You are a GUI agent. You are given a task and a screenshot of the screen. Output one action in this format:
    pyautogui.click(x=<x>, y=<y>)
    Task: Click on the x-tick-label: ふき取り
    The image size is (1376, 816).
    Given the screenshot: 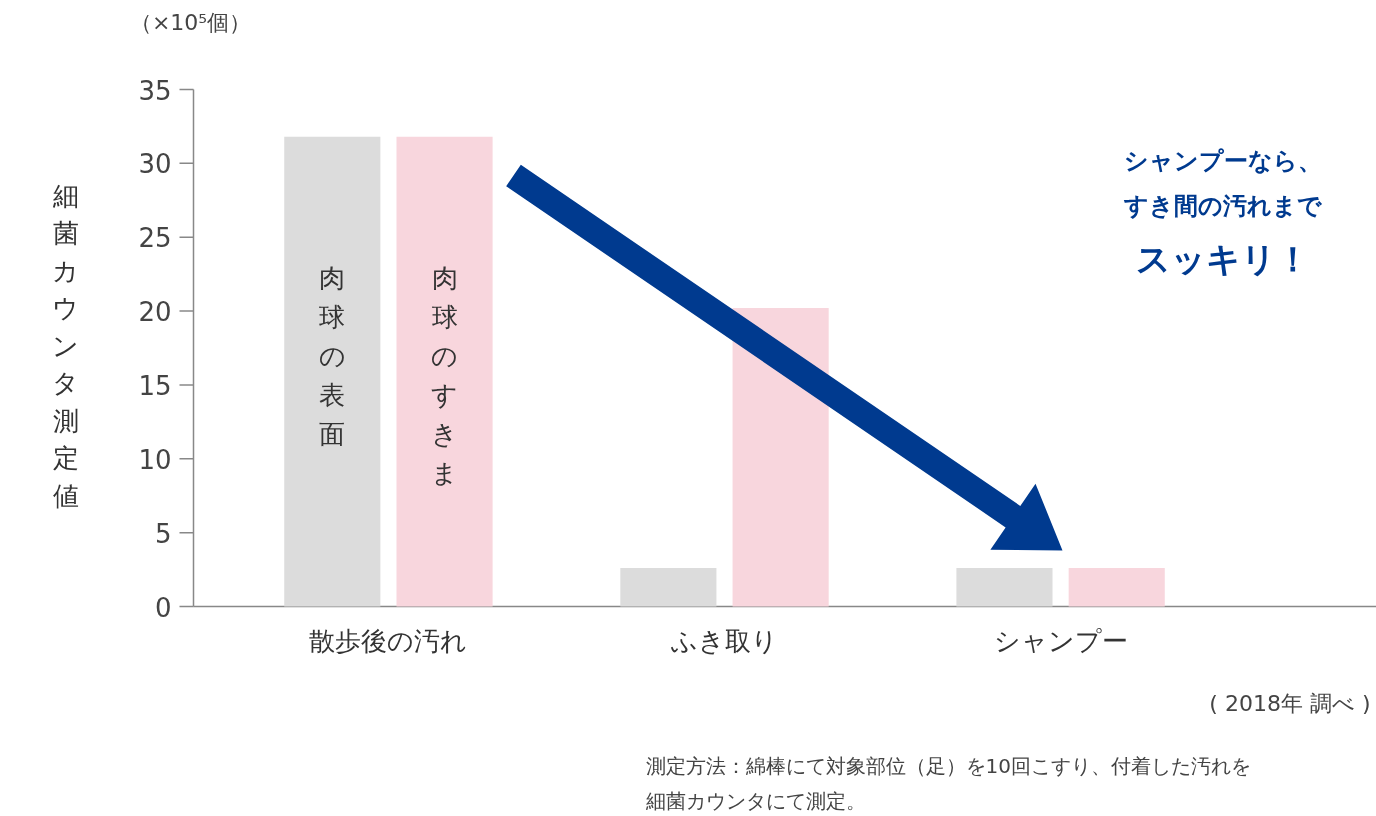 What is the action you would take?
    pyautogui.click(x=724, y=640)
    